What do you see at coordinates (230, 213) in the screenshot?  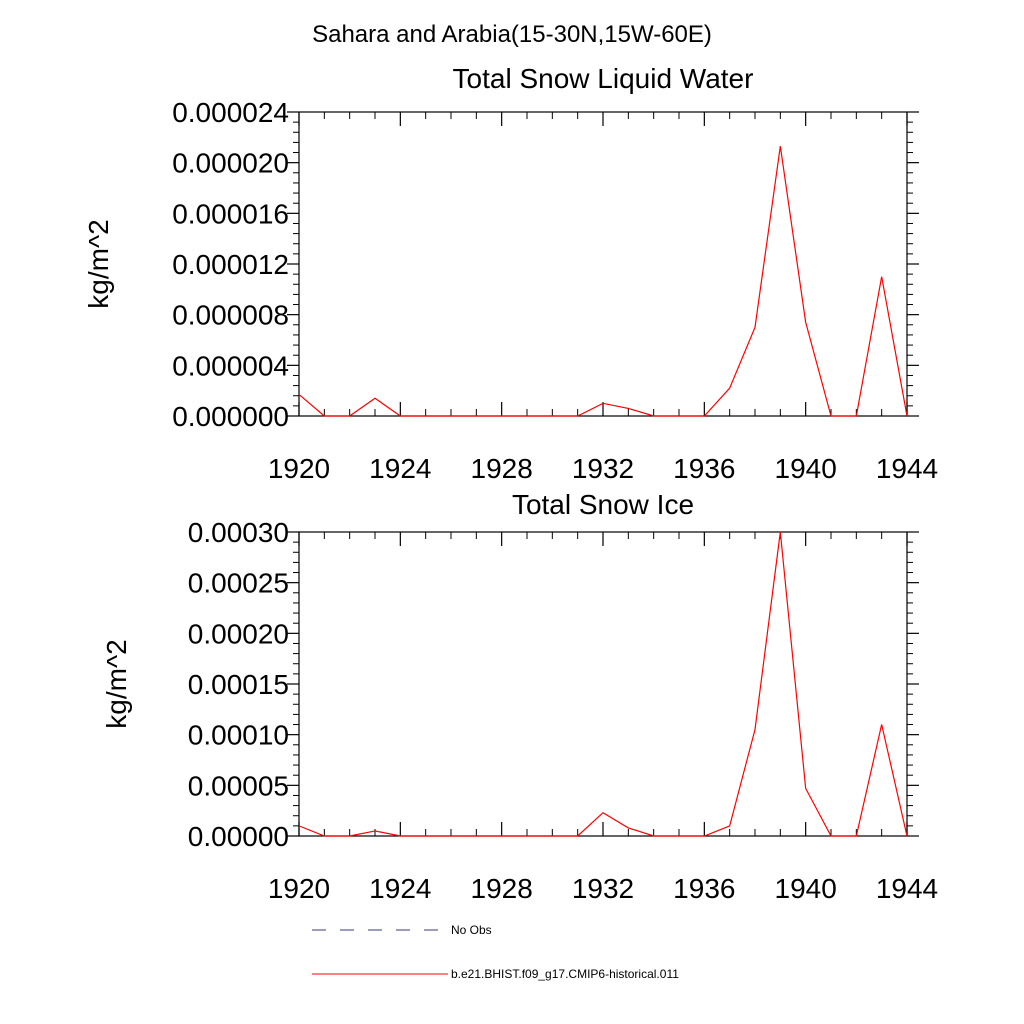 I see `y-tick-label: 0.000016` at bounding box center [230, 213].